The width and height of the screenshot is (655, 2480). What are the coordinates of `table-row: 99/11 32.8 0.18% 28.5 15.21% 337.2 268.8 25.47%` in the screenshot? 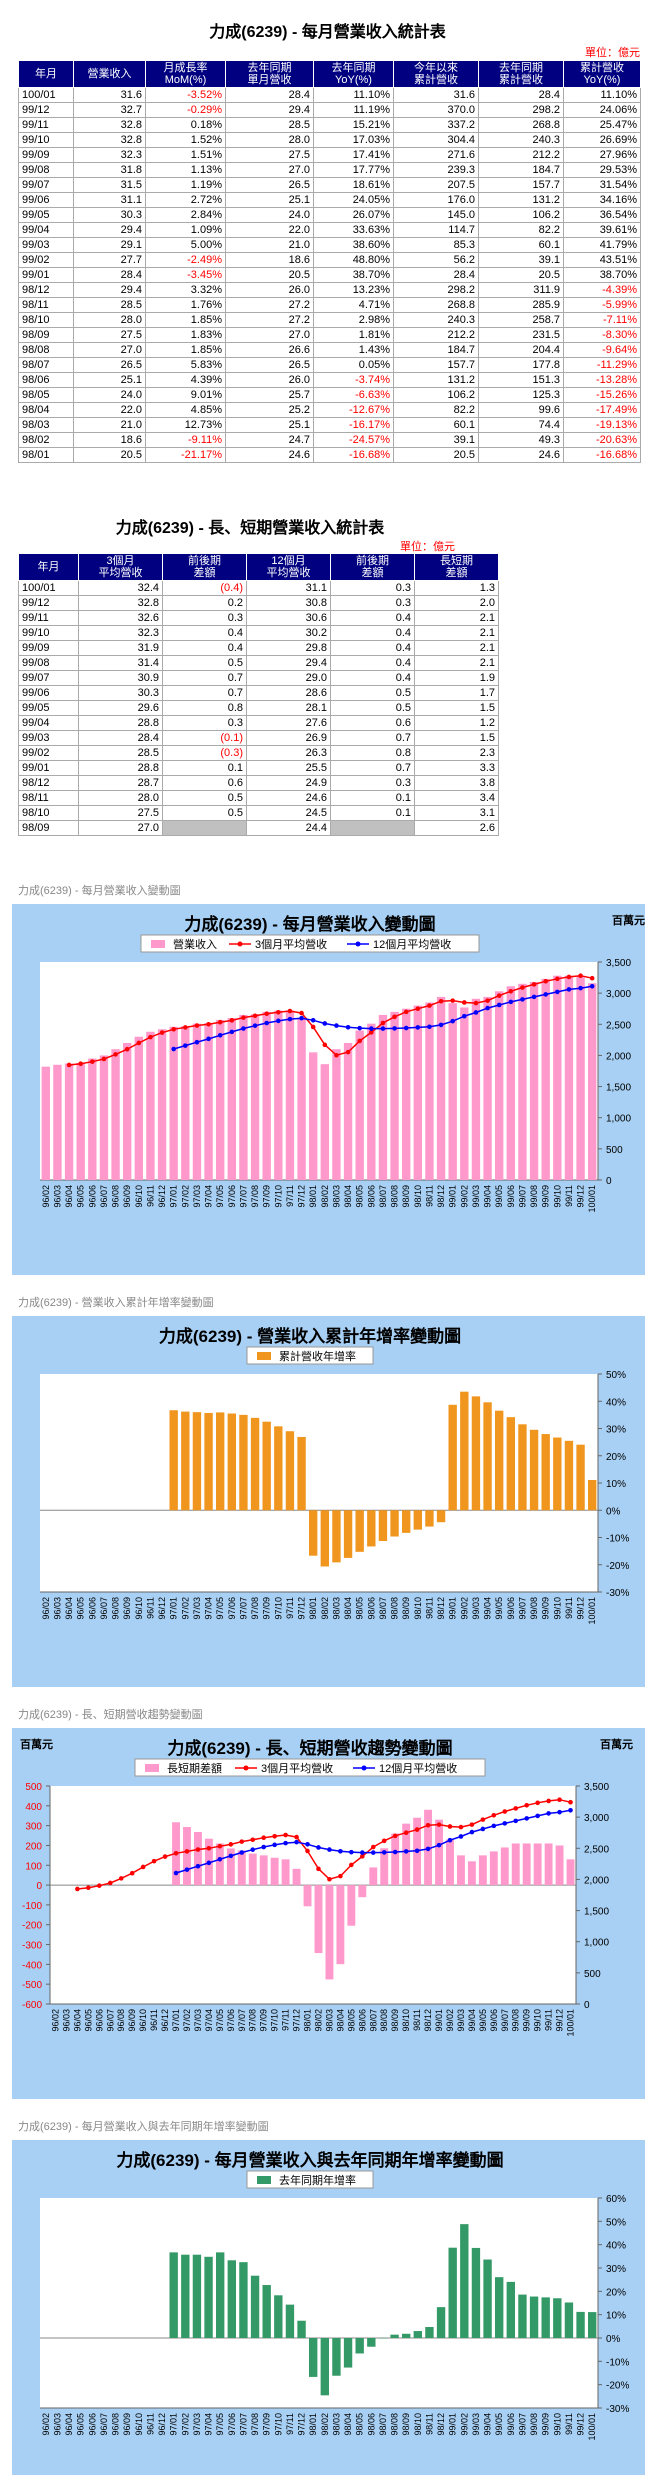 It's located at (329, 125).